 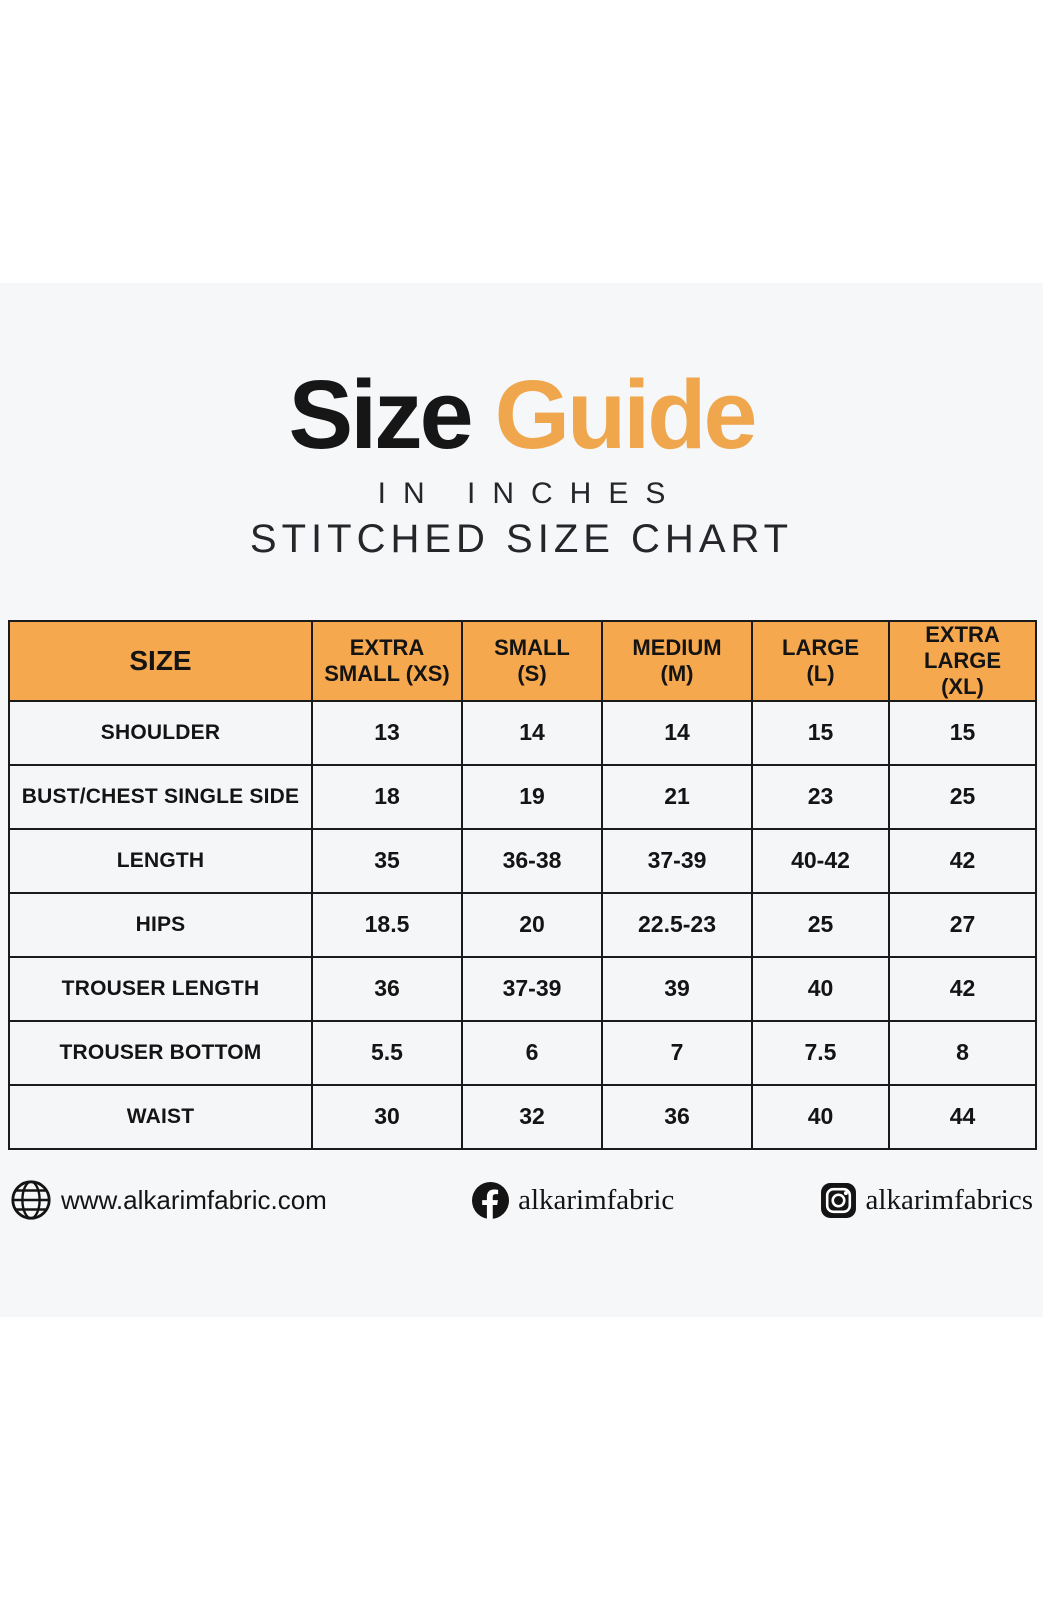 What do you see at coordinates (677, 661) in the screenshot?
I see `column-header-medium: MEDIUM (M)` at bounding box center [677, 661].